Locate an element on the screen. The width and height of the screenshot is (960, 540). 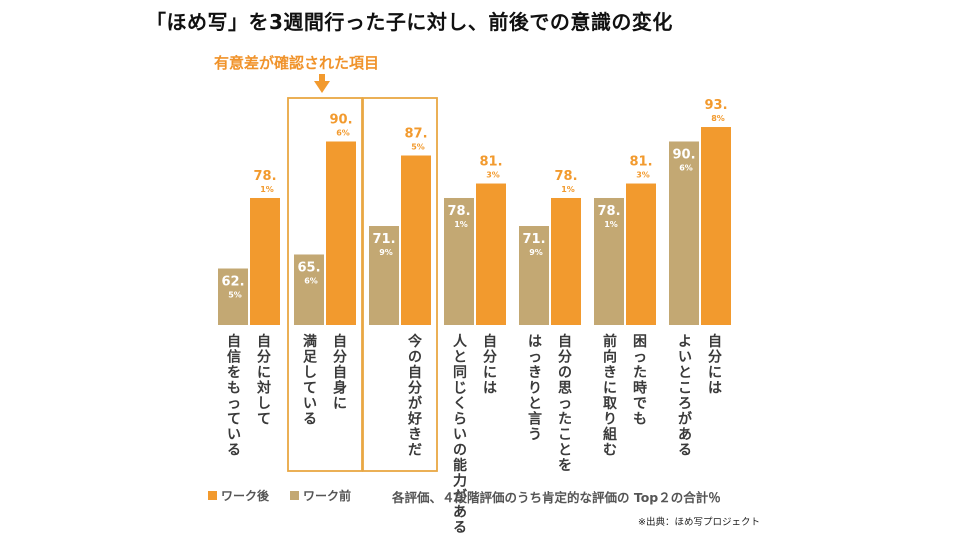
category-4-col1-char: は is located at coordinates (490, 389).